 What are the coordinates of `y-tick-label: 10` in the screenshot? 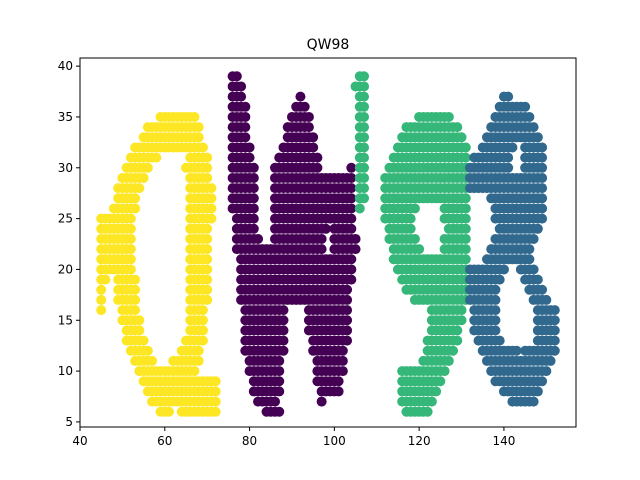 It's located at (65, 371).